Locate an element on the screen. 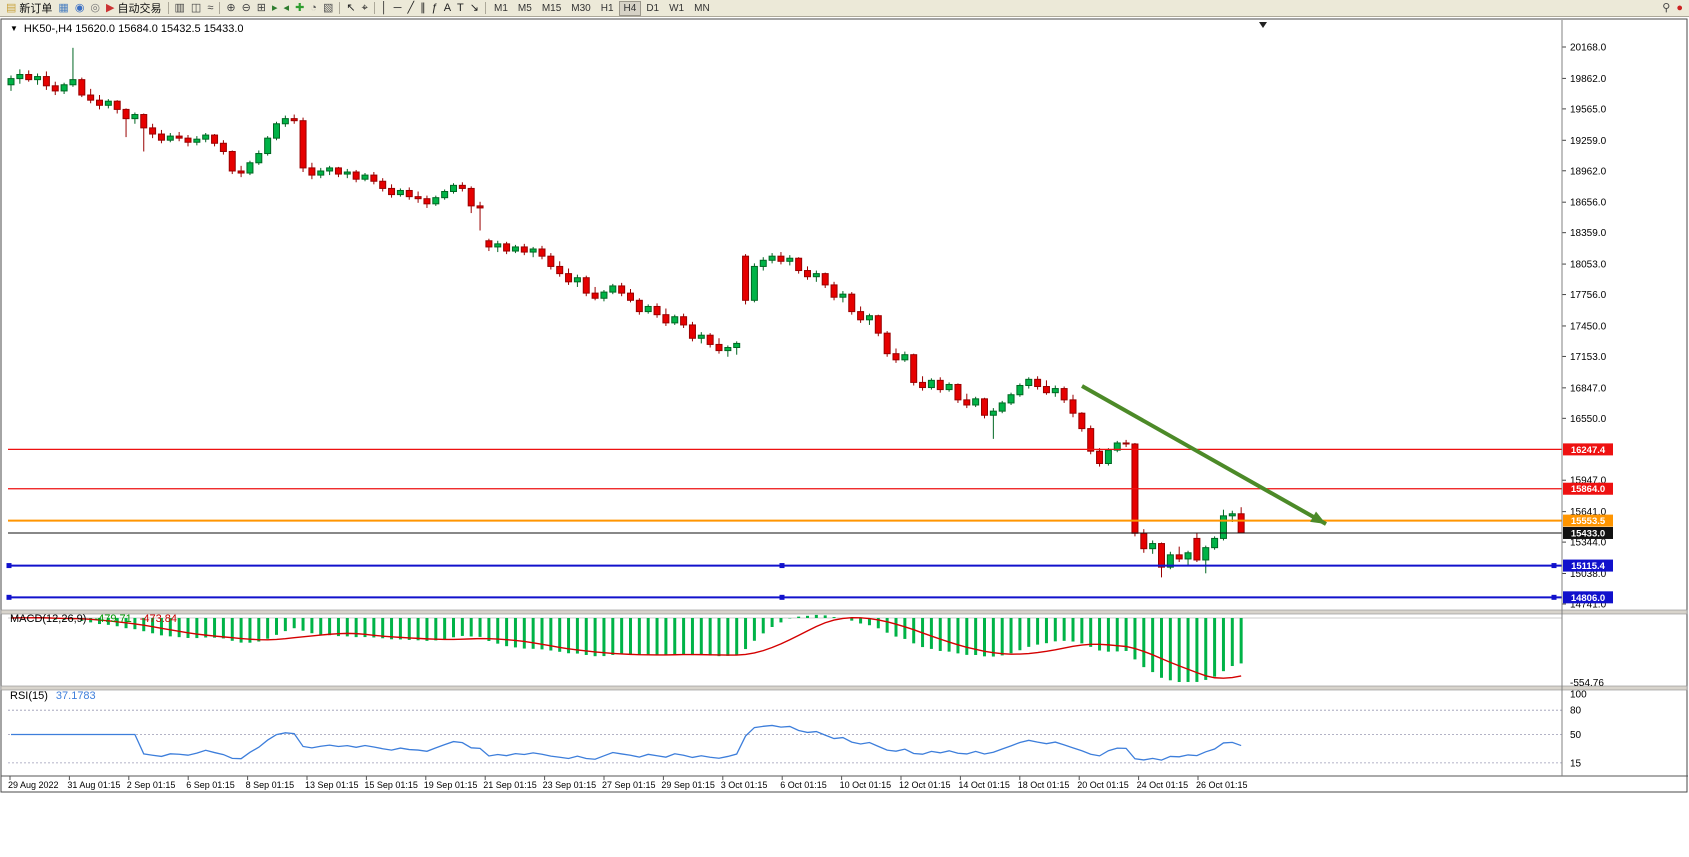  chart-shift-marker is located at coordinates (1263, 25).